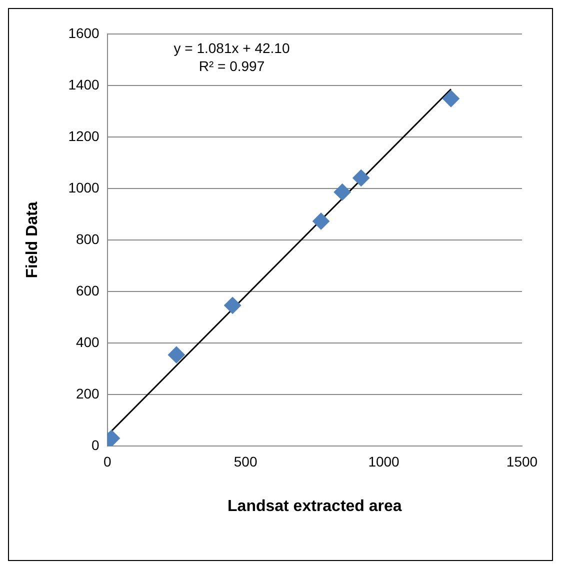 This screenshot has width=561, height=569. What do you see at coordinates (84, 136) in the screenshot?
I see `y-tick-label: 1200` at bounding box center [84, 136].